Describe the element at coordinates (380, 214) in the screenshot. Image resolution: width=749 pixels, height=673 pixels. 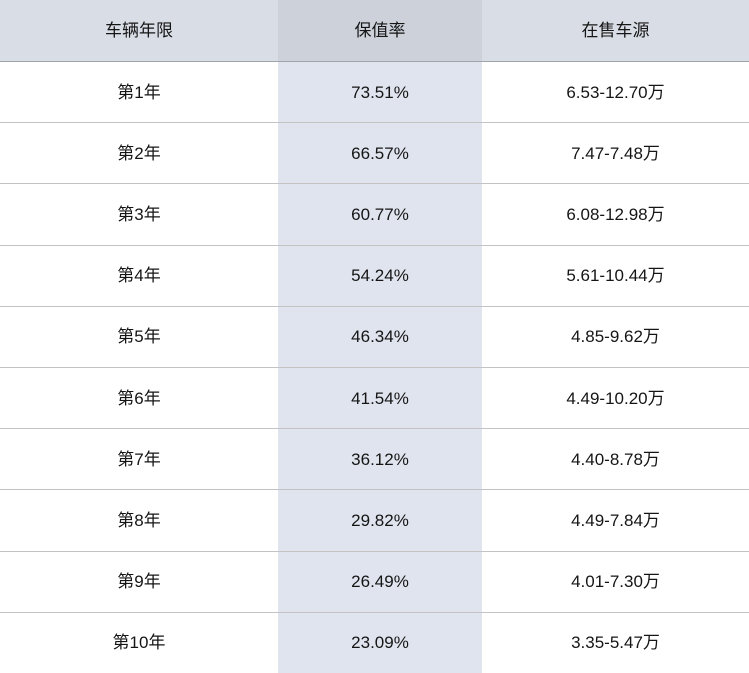
I see `retention-rate-cell: 60.77%` at that location.